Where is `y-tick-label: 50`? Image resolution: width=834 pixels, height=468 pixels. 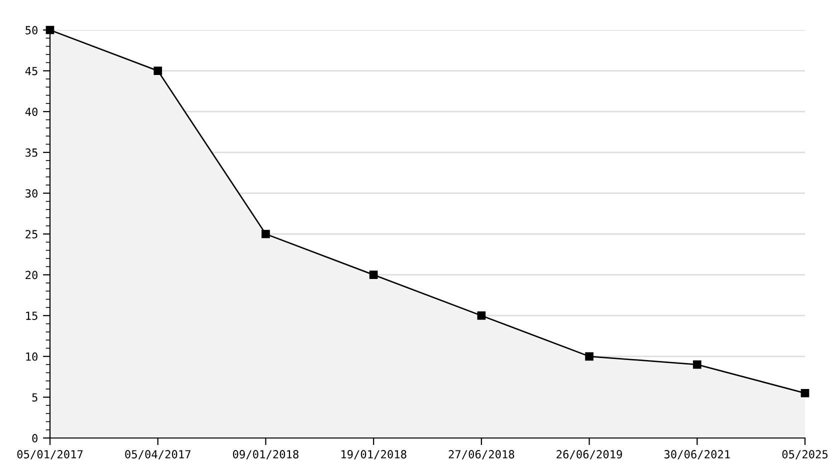
y-tick-label: 50 is located at coordinates (32, 30).